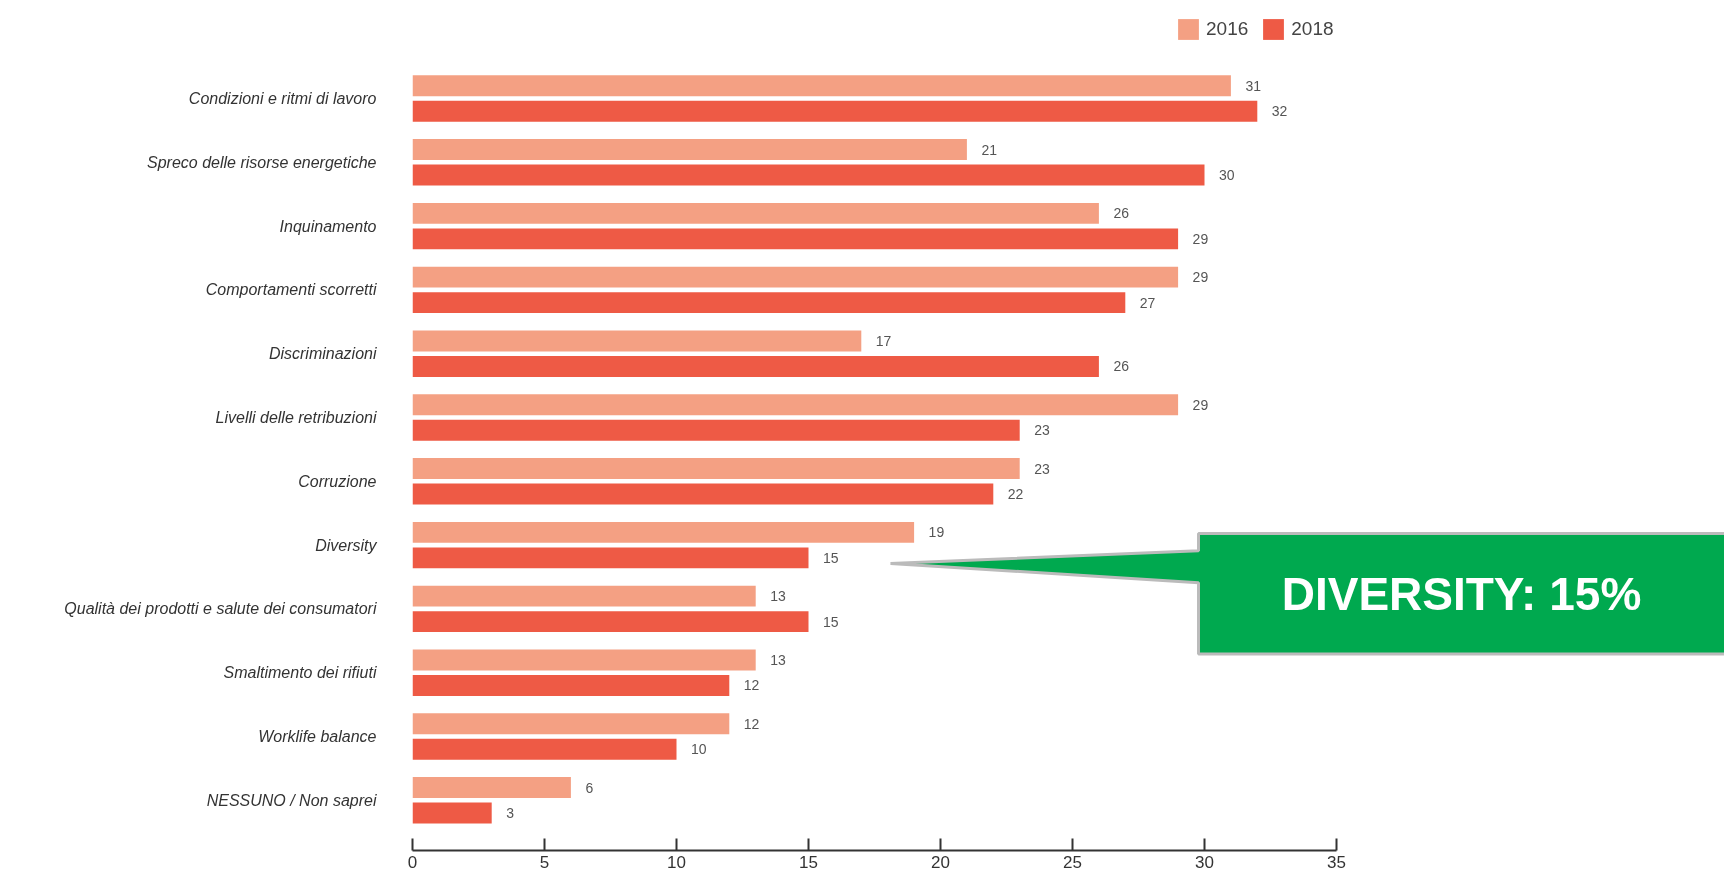 The width and height of the screenshot is (1724, 894). I want to click on x-tick-label: 10, so click(676, 862).